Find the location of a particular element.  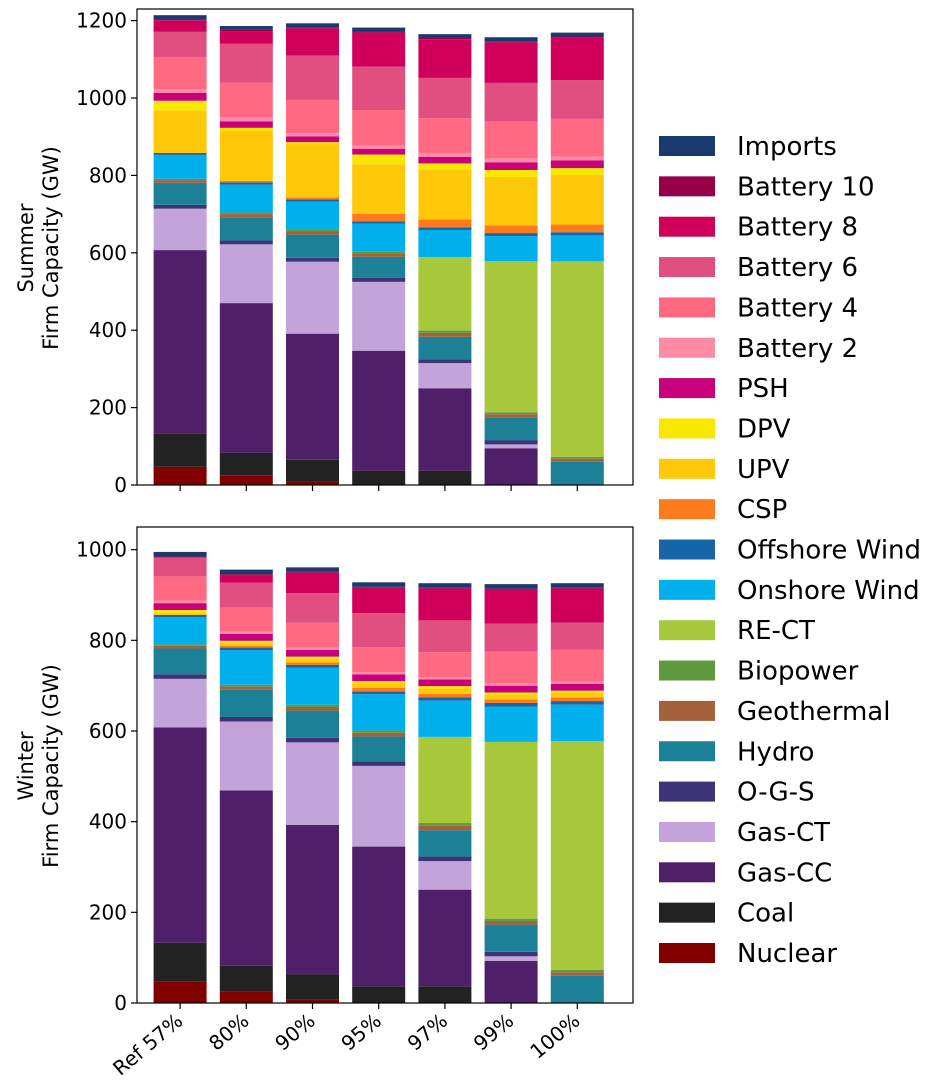

bar-segment-coal is located at coordinates (445, 994).